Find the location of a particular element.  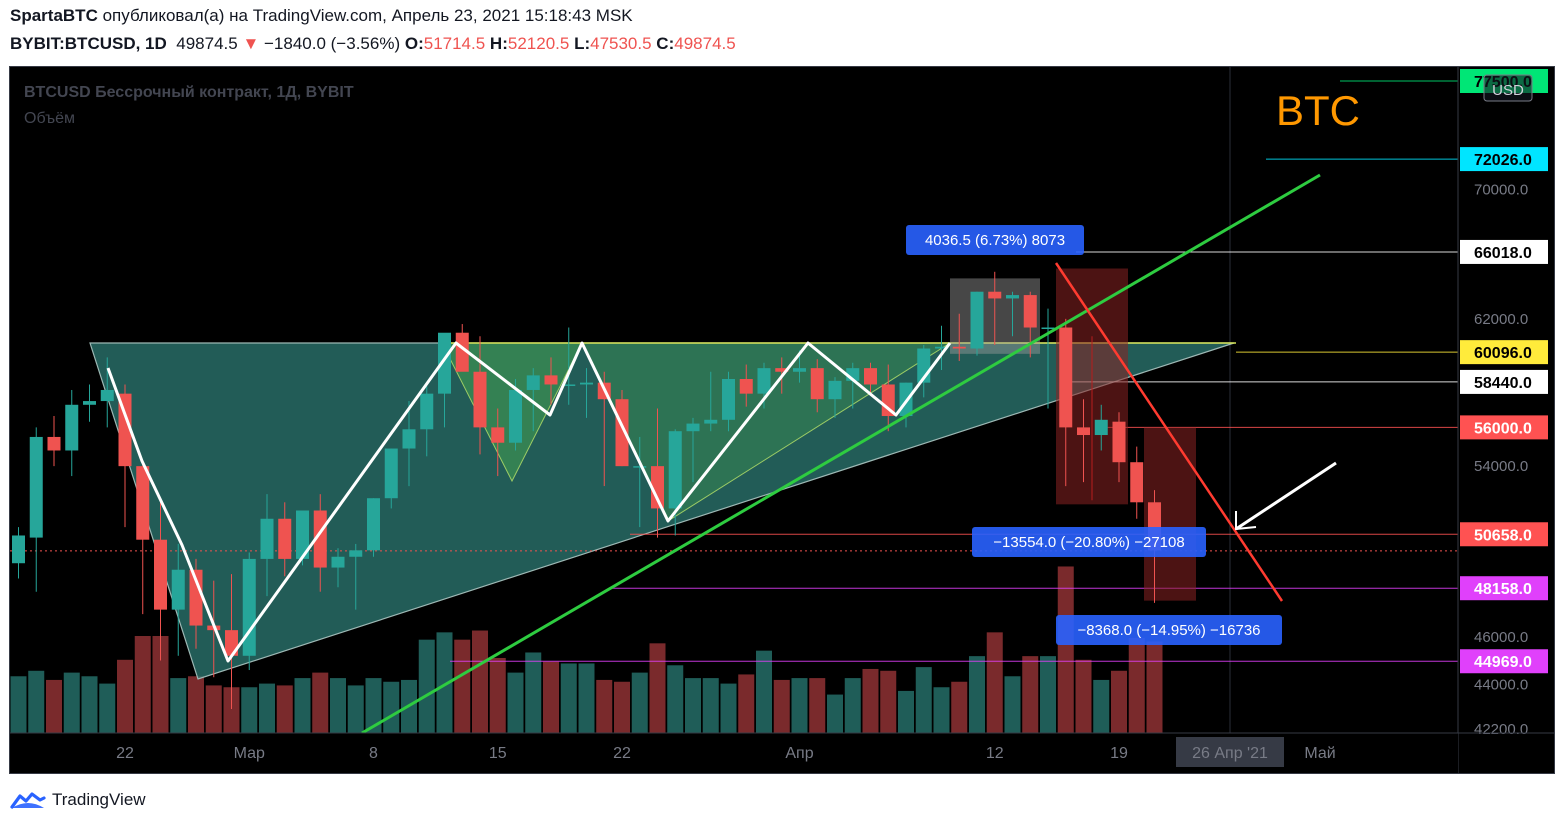

down-arrow-icon: ▼ is located at coordinates (251, 43).